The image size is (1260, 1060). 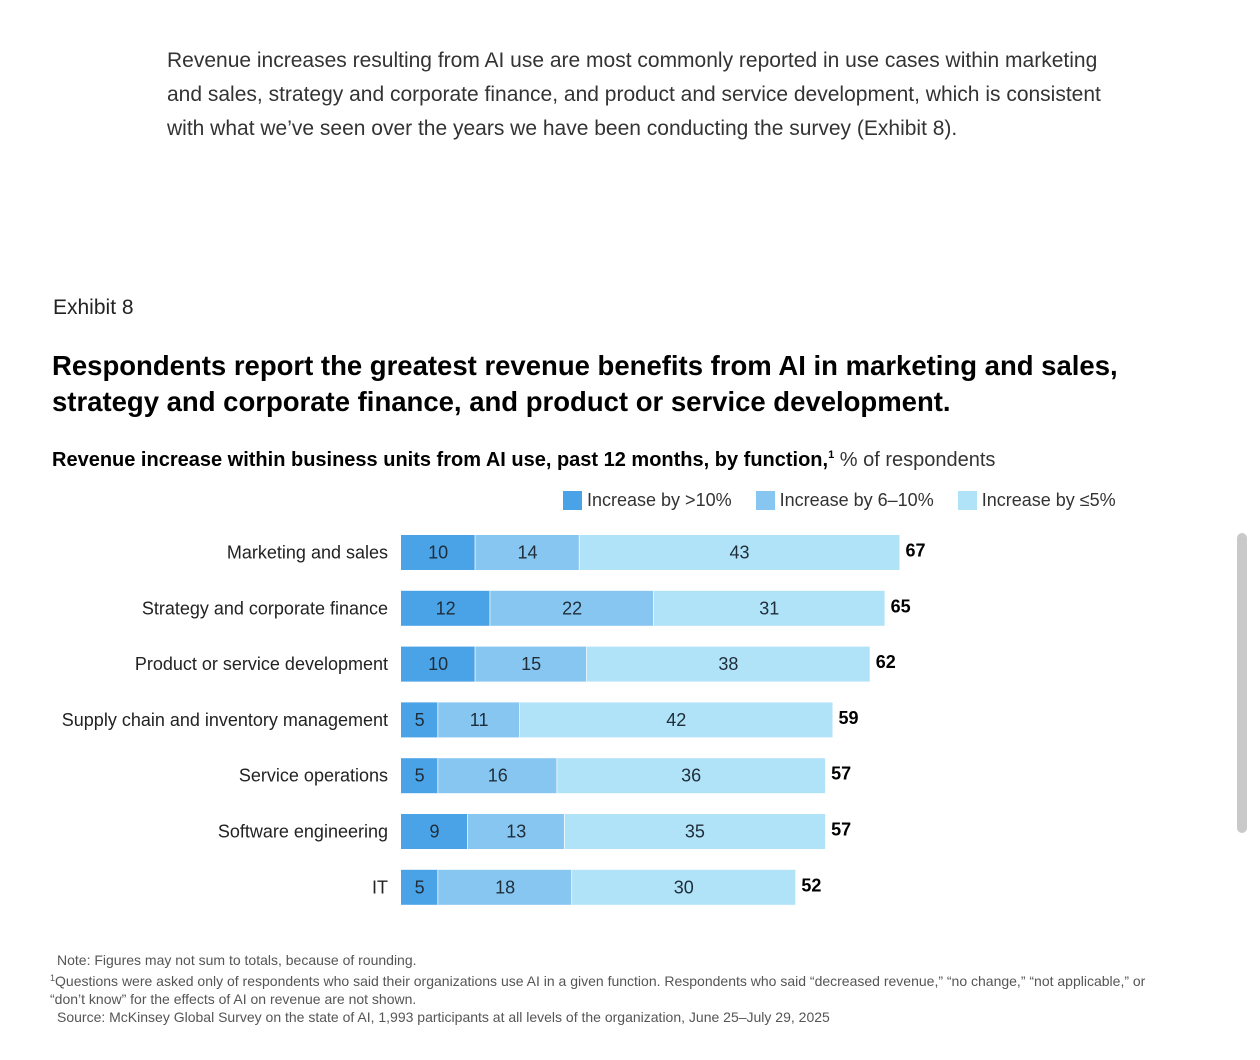 I want to click on legend-item-increase-le-5: Increase by ≤5%, so click(x=1036, y=500).